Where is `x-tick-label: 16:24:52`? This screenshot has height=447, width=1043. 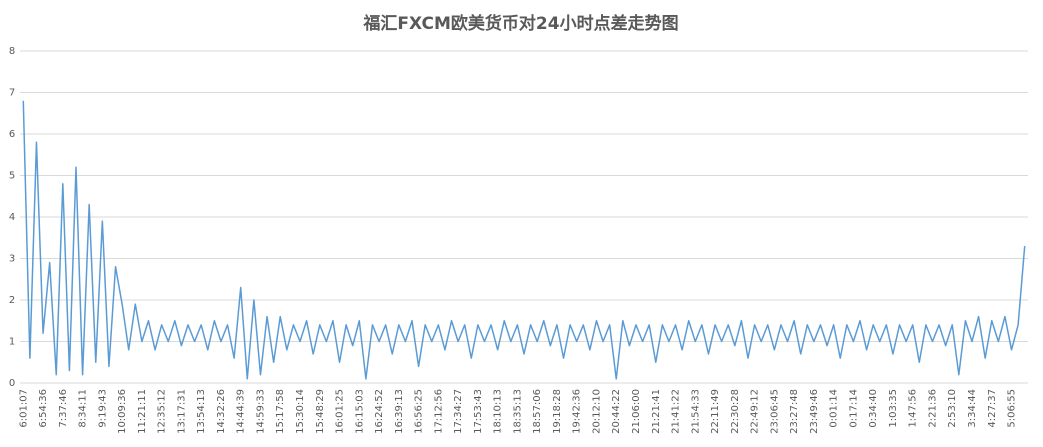
x-tick-label: 16:24:52 is located at coordinates (379, 411).